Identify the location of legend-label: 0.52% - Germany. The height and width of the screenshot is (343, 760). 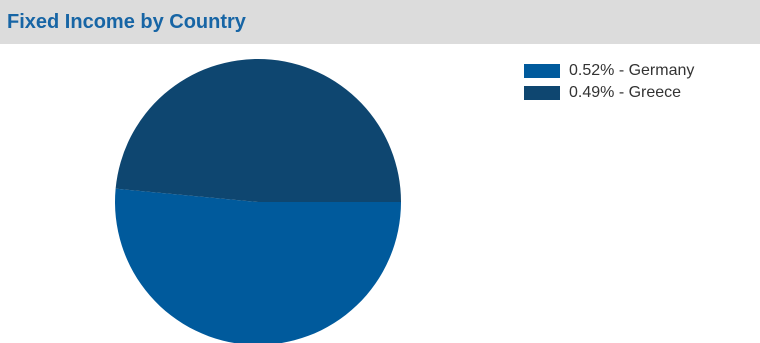
(632, 70).